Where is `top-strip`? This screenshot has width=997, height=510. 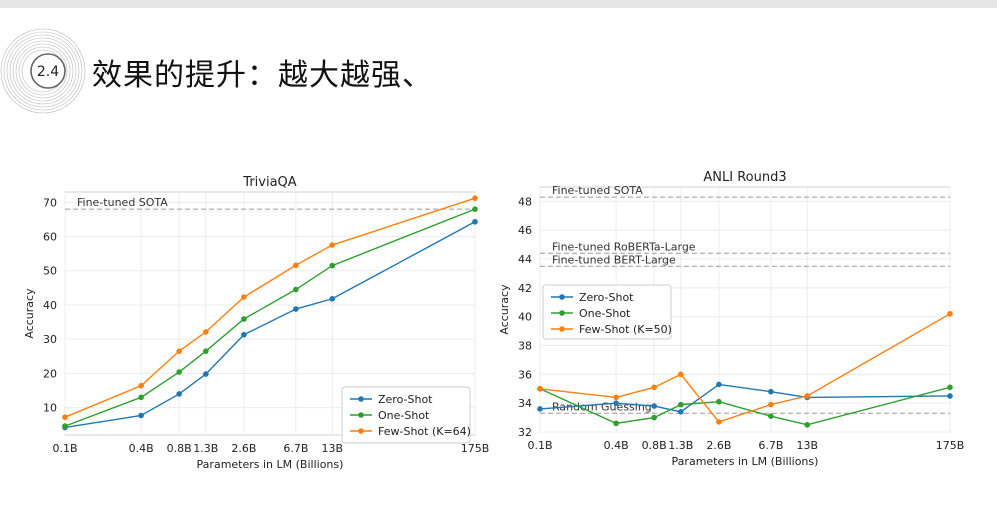 top-strip is located at coordinates (498, 4).